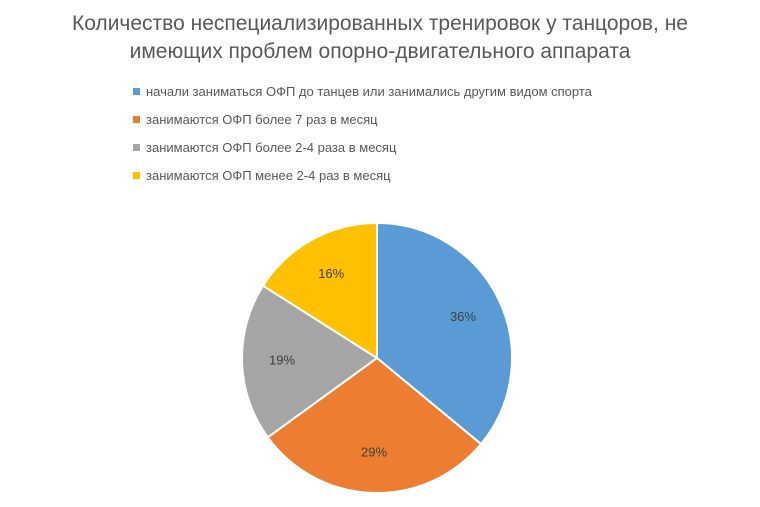  I want to click on slice-data-label: 19%, so click(282, 359).